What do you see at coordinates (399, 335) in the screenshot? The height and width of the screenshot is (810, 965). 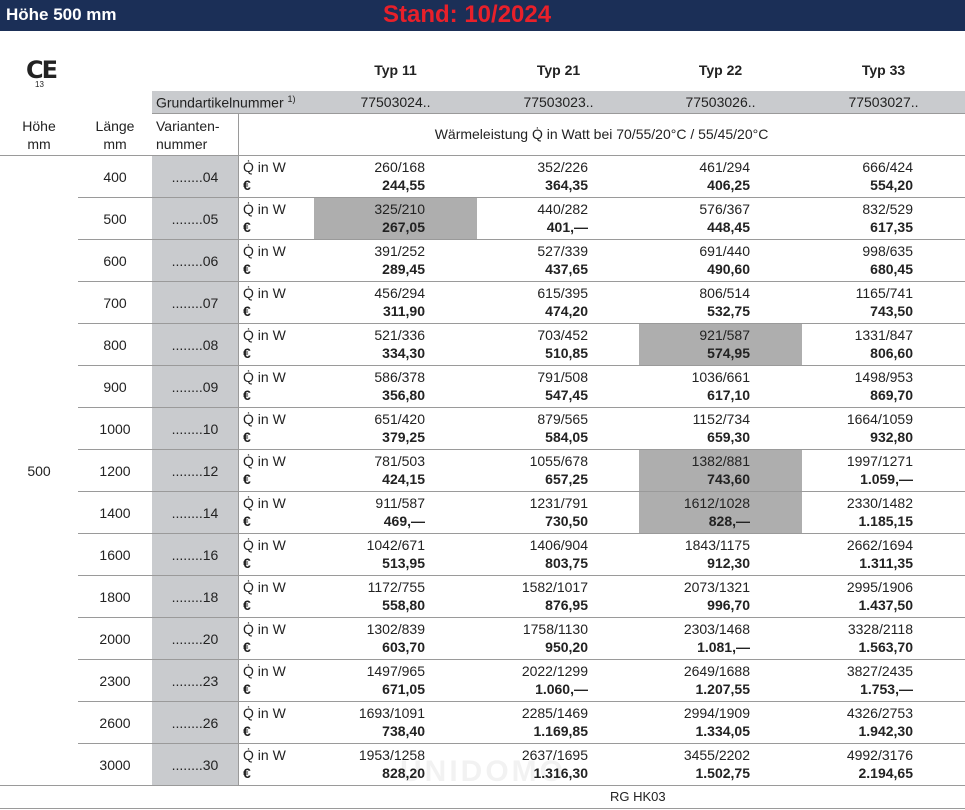 I see `q-value: 521/336` at bounding box center [399, 335].